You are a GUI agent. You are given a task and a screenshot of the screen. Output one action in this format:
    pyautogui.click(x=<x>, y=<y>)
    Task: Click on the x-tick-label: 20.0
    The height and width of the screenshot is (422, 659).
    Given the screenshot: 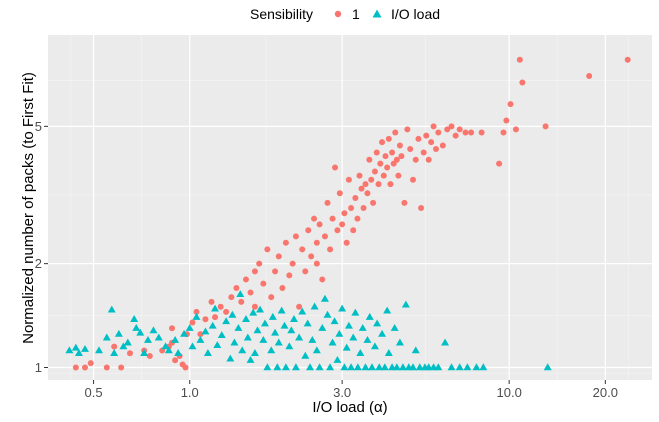 What is the action you would take?
    pyautogui.click(x=605, y=392)
    